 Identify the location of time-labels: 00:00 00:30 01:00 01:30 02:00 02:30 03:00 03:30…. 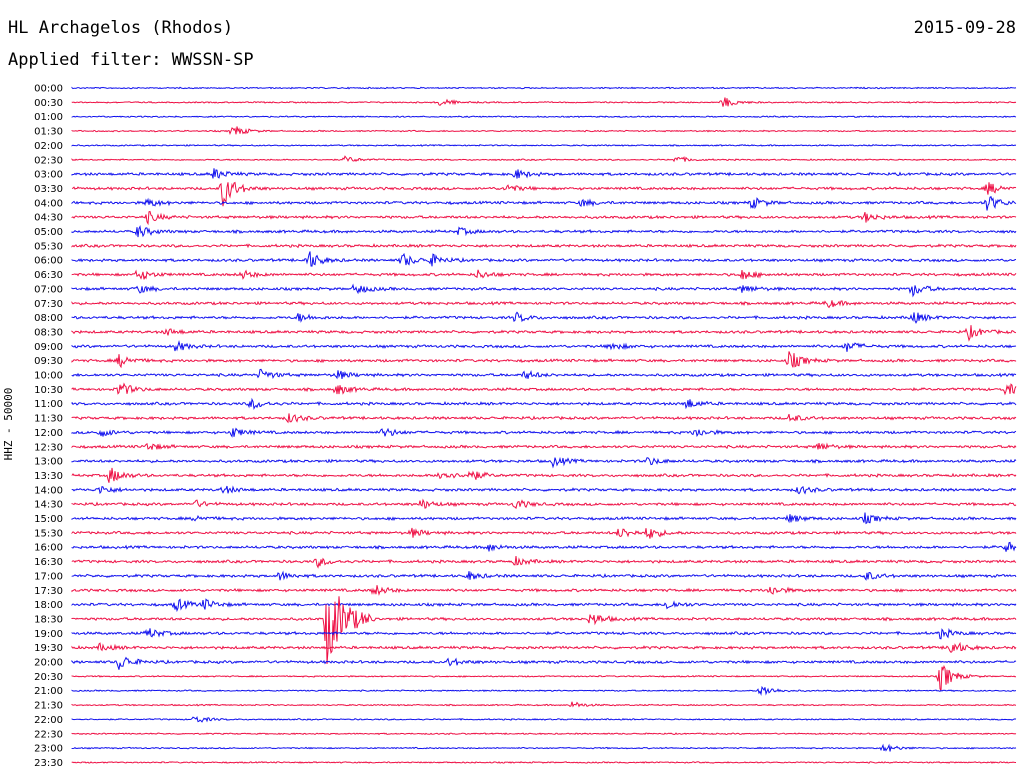
(48, 426).